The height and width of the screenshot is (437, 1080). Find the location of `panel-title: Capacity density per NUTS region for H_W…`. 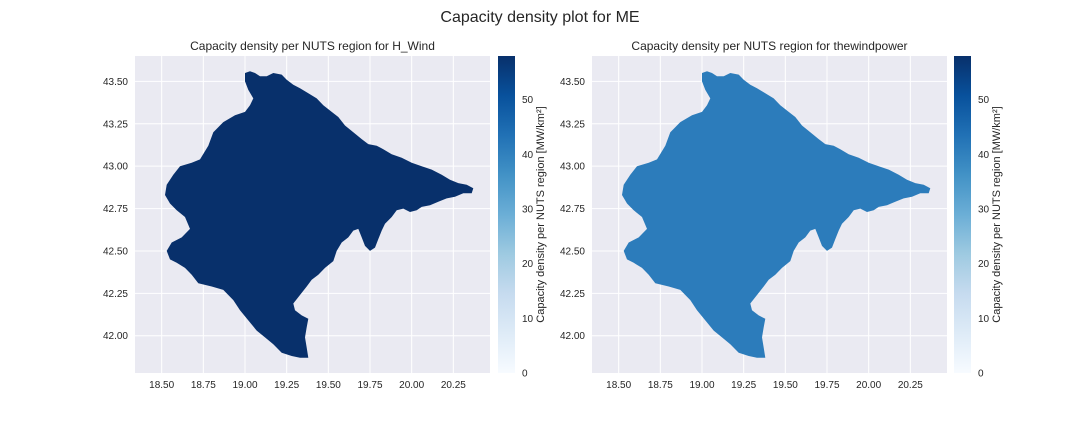

panel-title: Capacity density per NUTS region for H_W… is located at coordinates (312, 46).